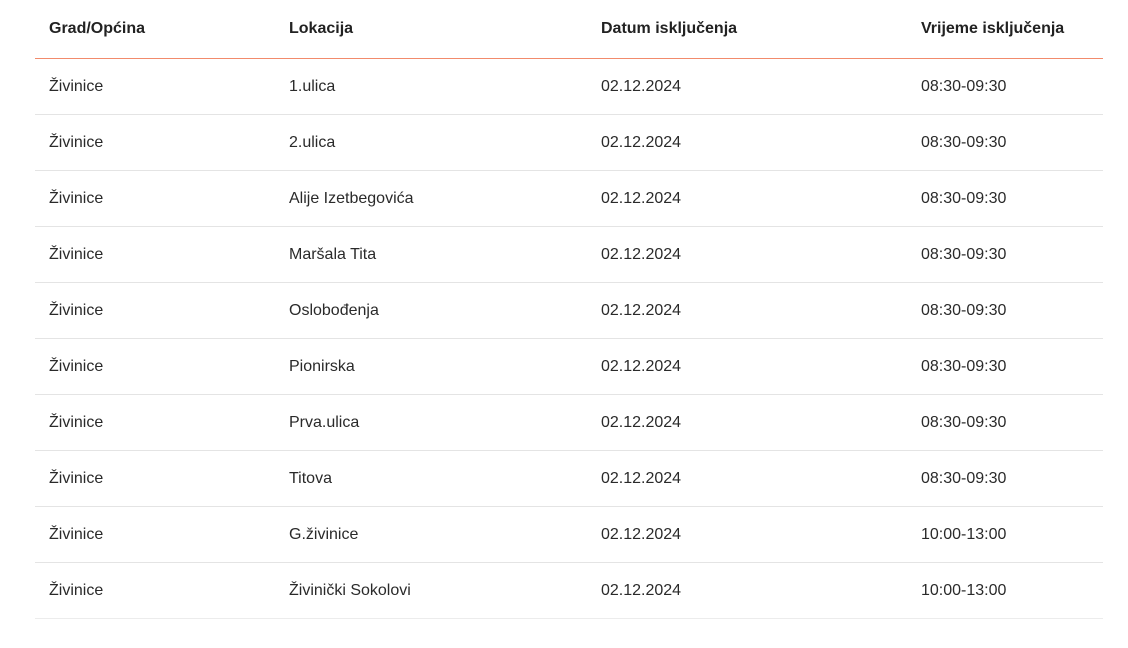  I want to click on header-location: Lokacija, so click(431, 29).